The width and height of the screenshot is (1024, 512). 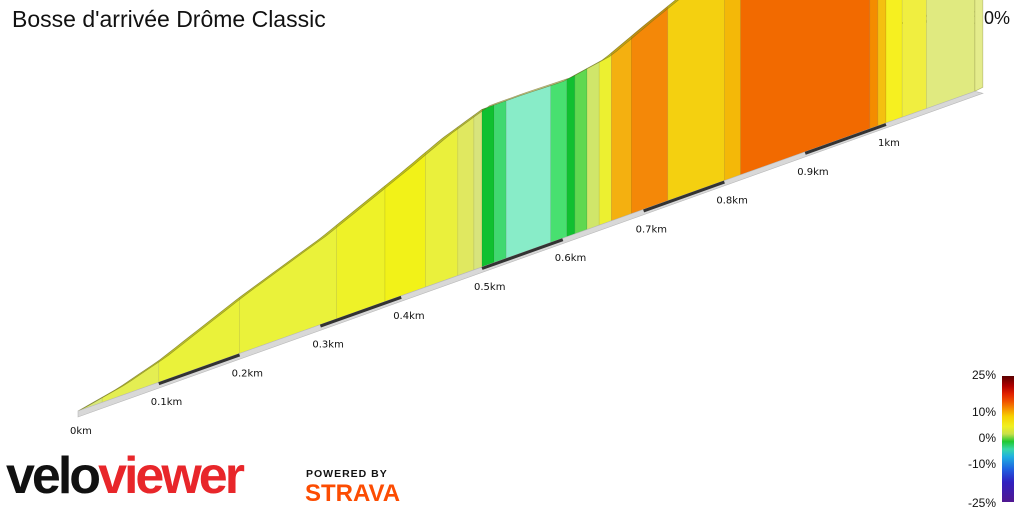 What do you see at coordinates (731, 201) in the screenshot?
I see `distance-tick-label: 0.8km` at bounding box center [731, 201].